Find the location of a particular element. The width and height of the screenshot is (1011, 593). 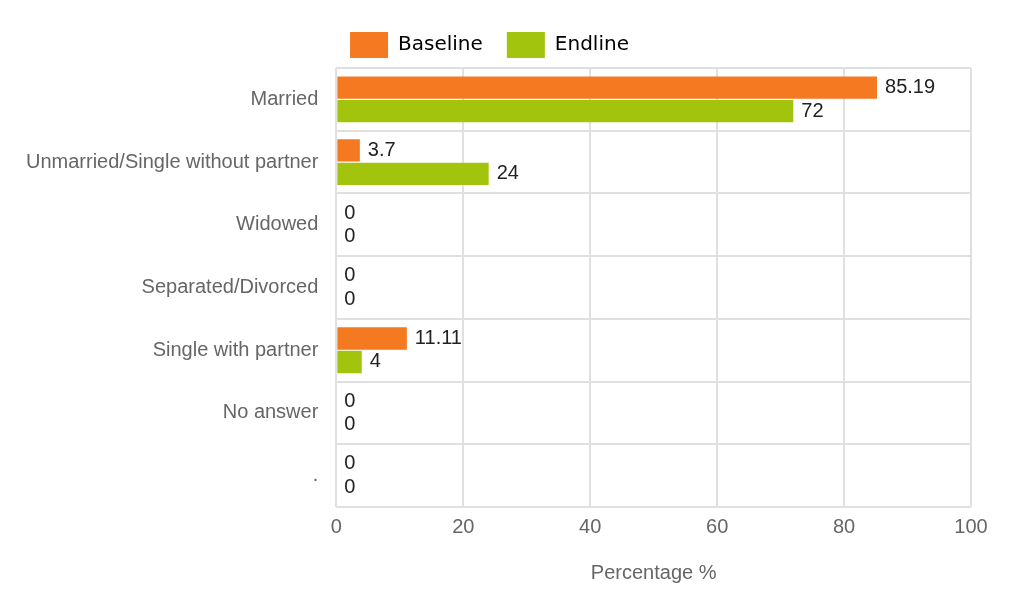

y-tick-label: Single with partner is located at coordinates (235, 348).